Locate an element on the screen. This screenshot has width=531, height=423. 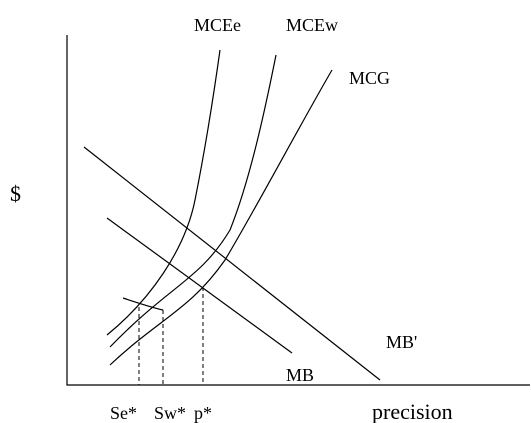
se-star-label: Se* is located at coordinates (123, 413).